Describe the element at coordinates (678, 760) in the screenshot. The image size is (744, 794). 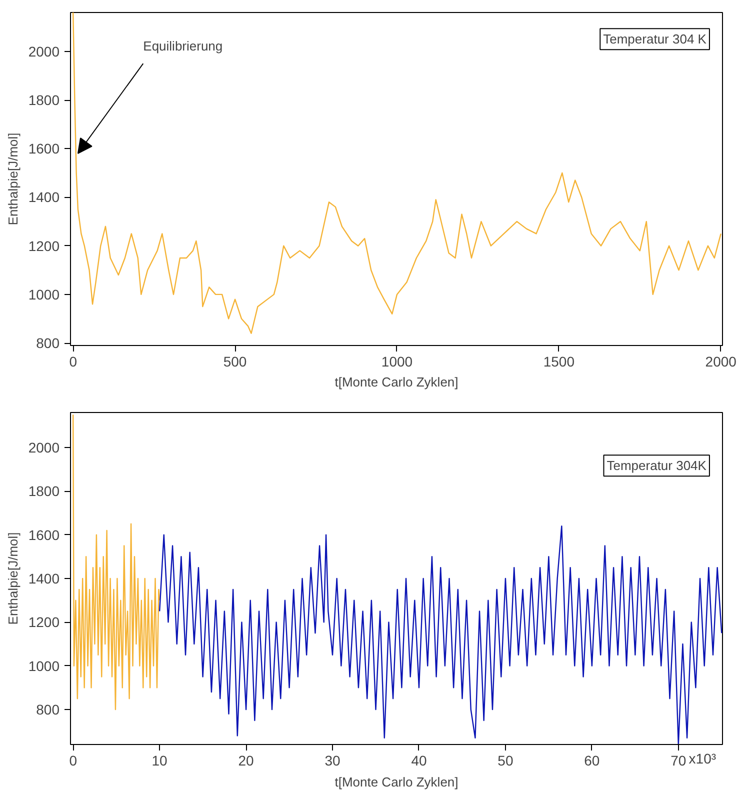
I see `x-tick-label: 70` at that location.